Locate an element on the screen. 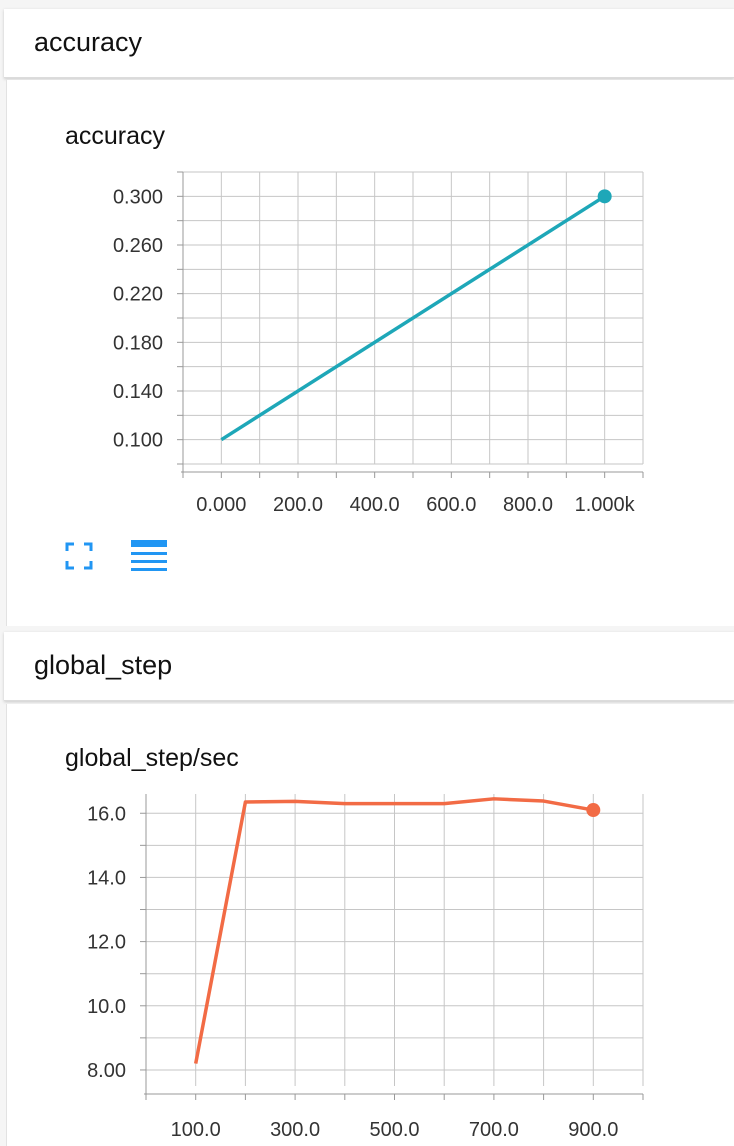 This screenshot has width=734, height=1146. section-header-accuracy: accuracy is located at coordinates (369, 43).